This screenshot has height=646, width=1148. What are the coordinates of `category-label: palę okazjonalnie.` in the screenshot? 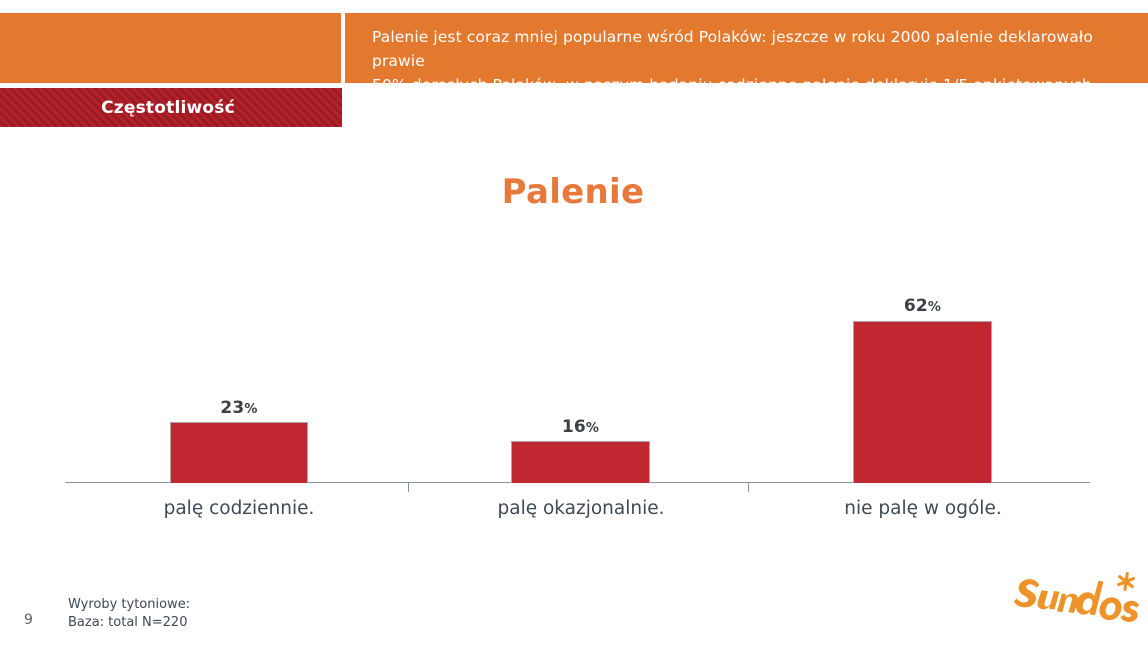 It's located at (581, 508).